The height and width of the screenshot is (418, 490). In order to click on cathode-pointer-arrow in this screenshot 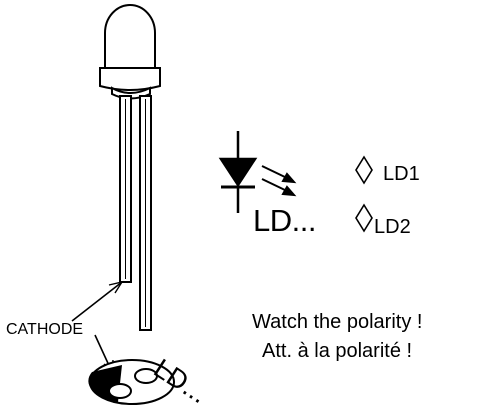, I will do `click(97, 301)`.